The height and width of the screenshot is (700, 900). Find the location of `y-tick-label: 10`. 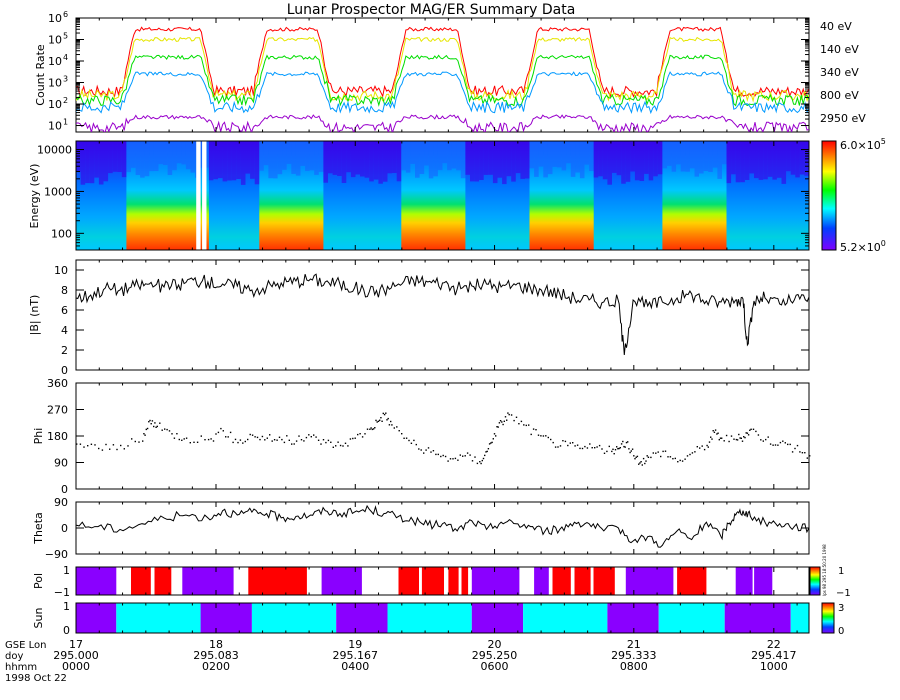

y-tick-label: 10 is located at coordinates (55, 83).